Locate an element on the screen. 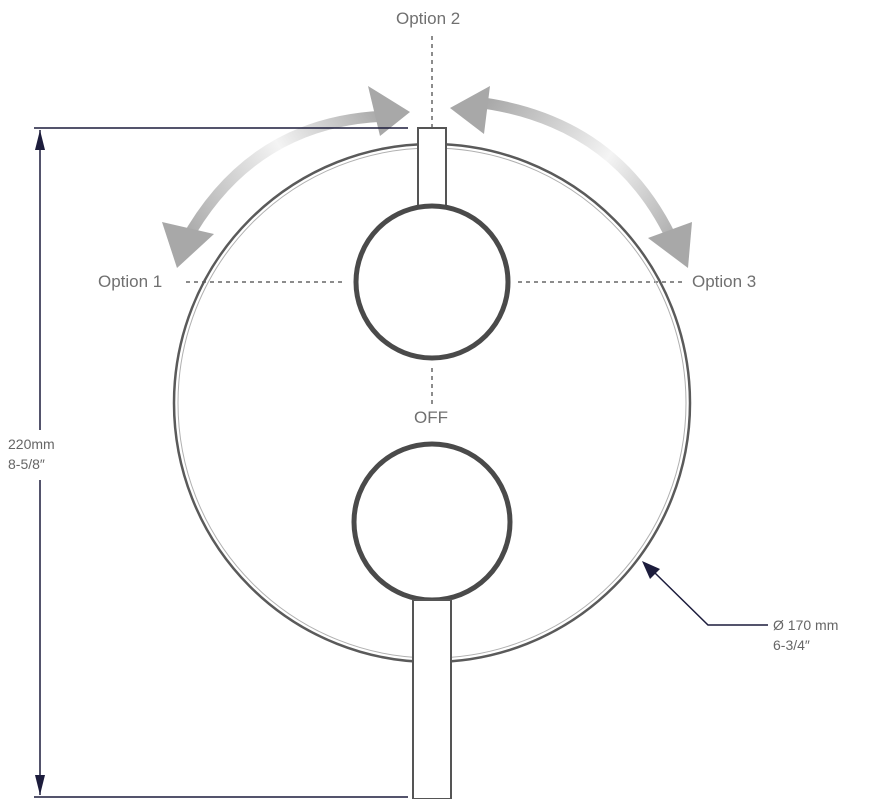 This screenshot has height=799, width=875. mixer-lever is located at coordinates (432, 699).